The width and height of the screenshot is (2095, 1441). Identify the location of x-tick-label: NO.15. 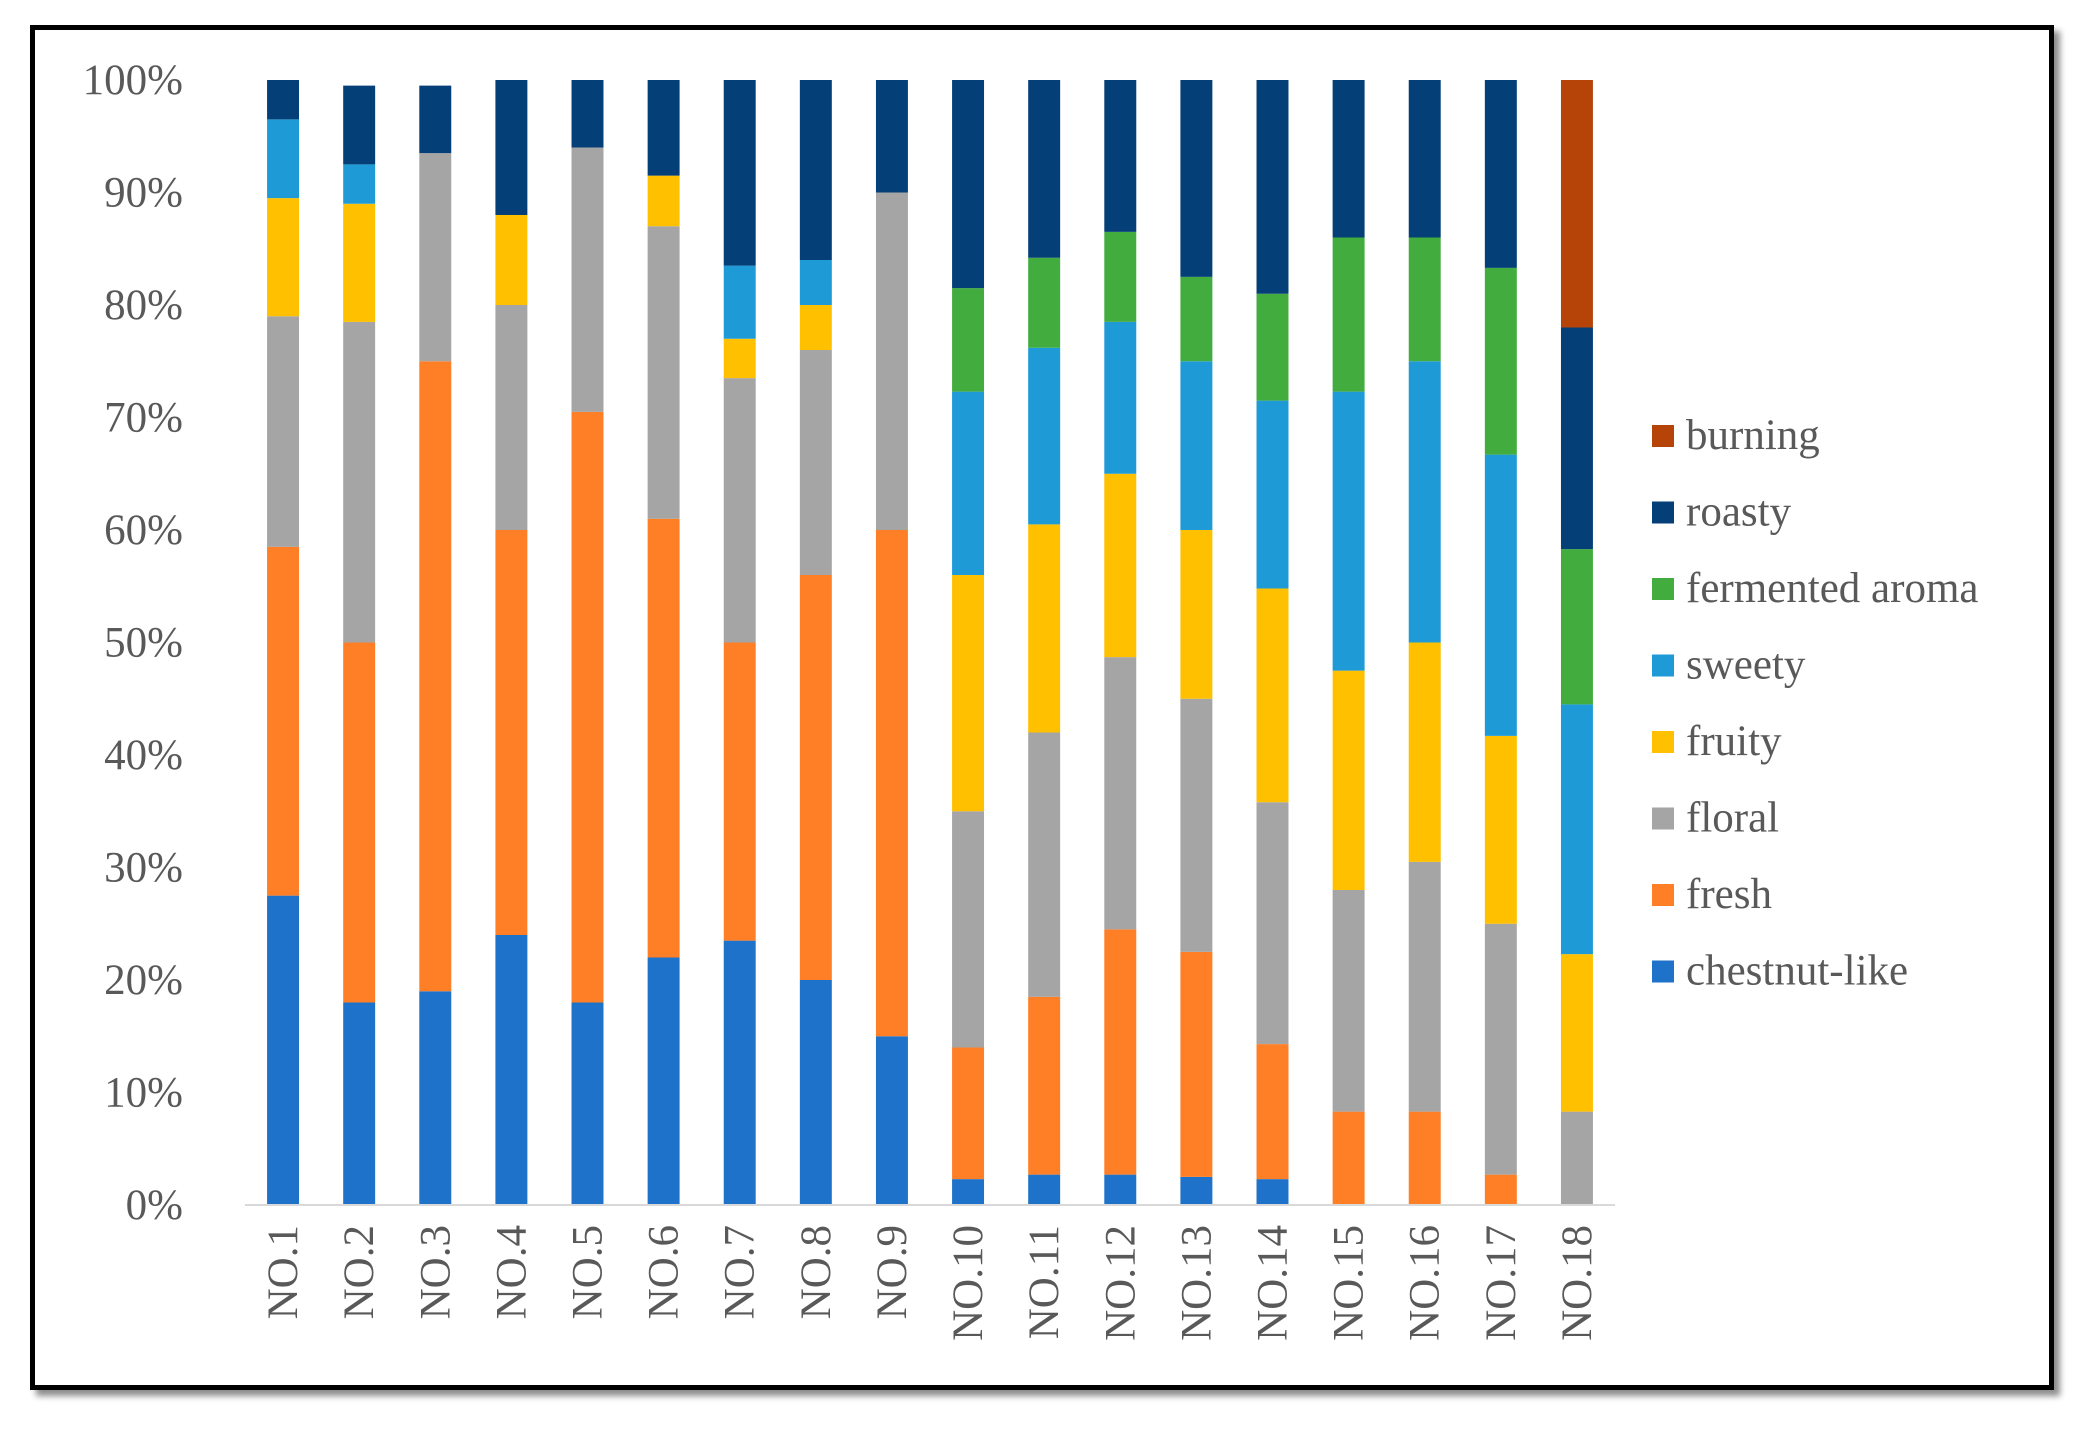
(1349, 1283).